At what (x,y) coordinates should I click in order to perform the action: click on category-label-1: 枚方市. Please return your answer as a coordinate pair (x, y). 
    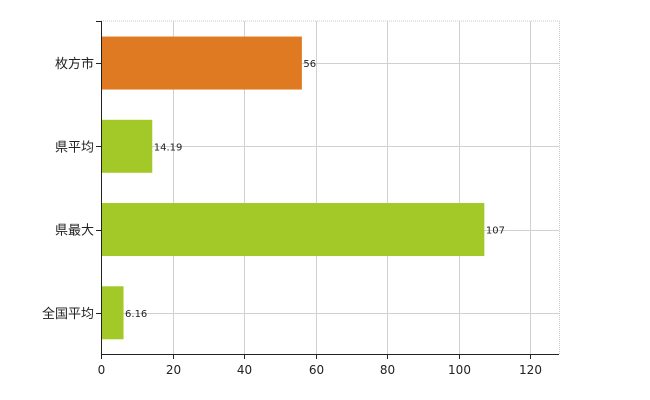
    Looking at the image, I should click on (74, 64).